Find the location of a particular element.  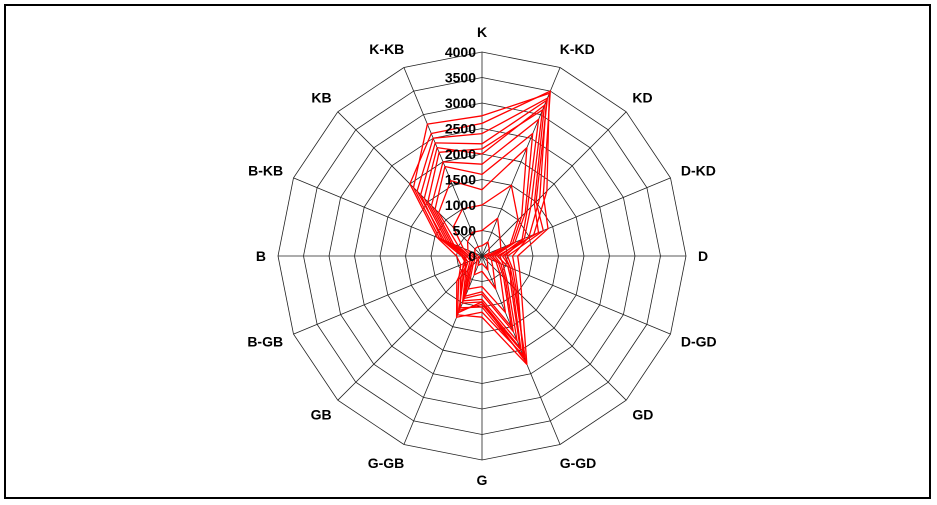

category-label-b: B is located at coordinates (261, 256).